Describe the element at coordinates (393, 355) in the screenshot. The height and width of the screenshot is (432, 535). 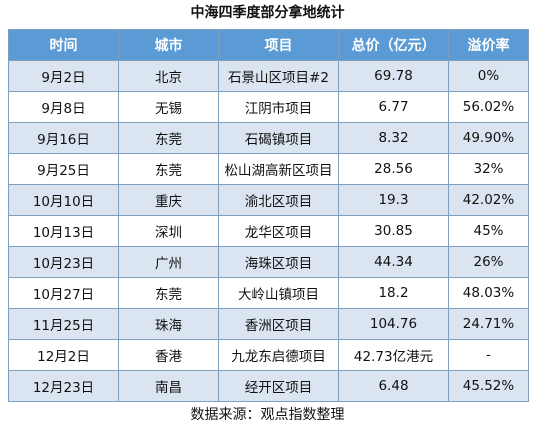
I see `cell-total-price: 42.73亿港元` at that location.